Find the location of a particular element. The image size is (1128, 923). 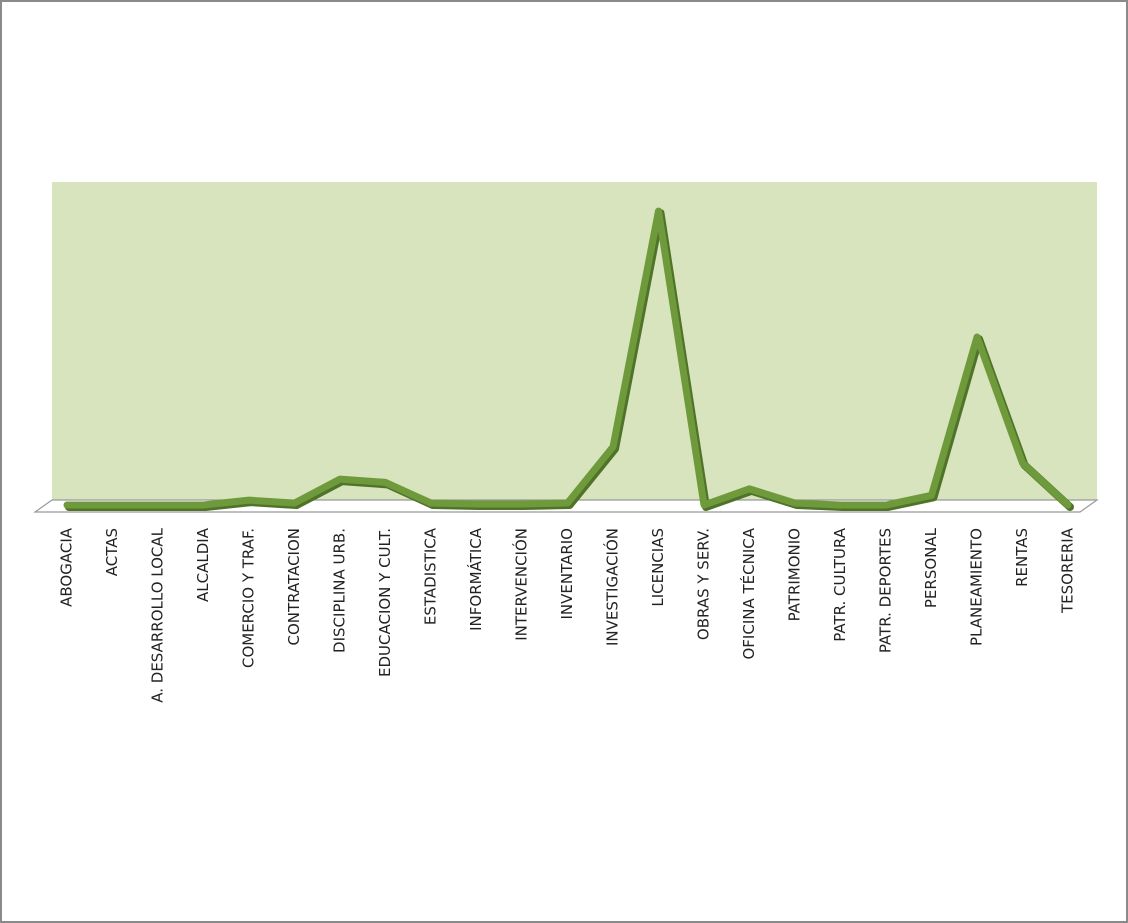

x-tick-label: ACTAS is located at coordinates (112, 552).